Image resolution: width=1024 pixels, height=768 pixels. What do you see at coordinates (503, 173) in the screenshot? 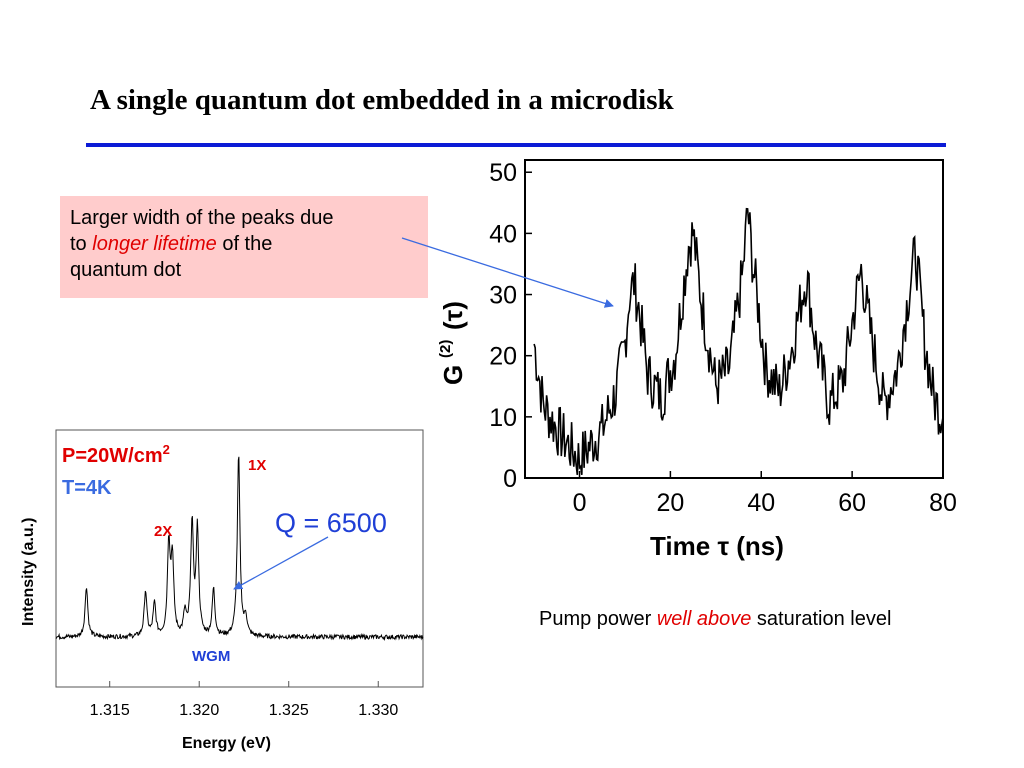
I see `g2-y-tick-label: 50` at bounding box center [503, 173].